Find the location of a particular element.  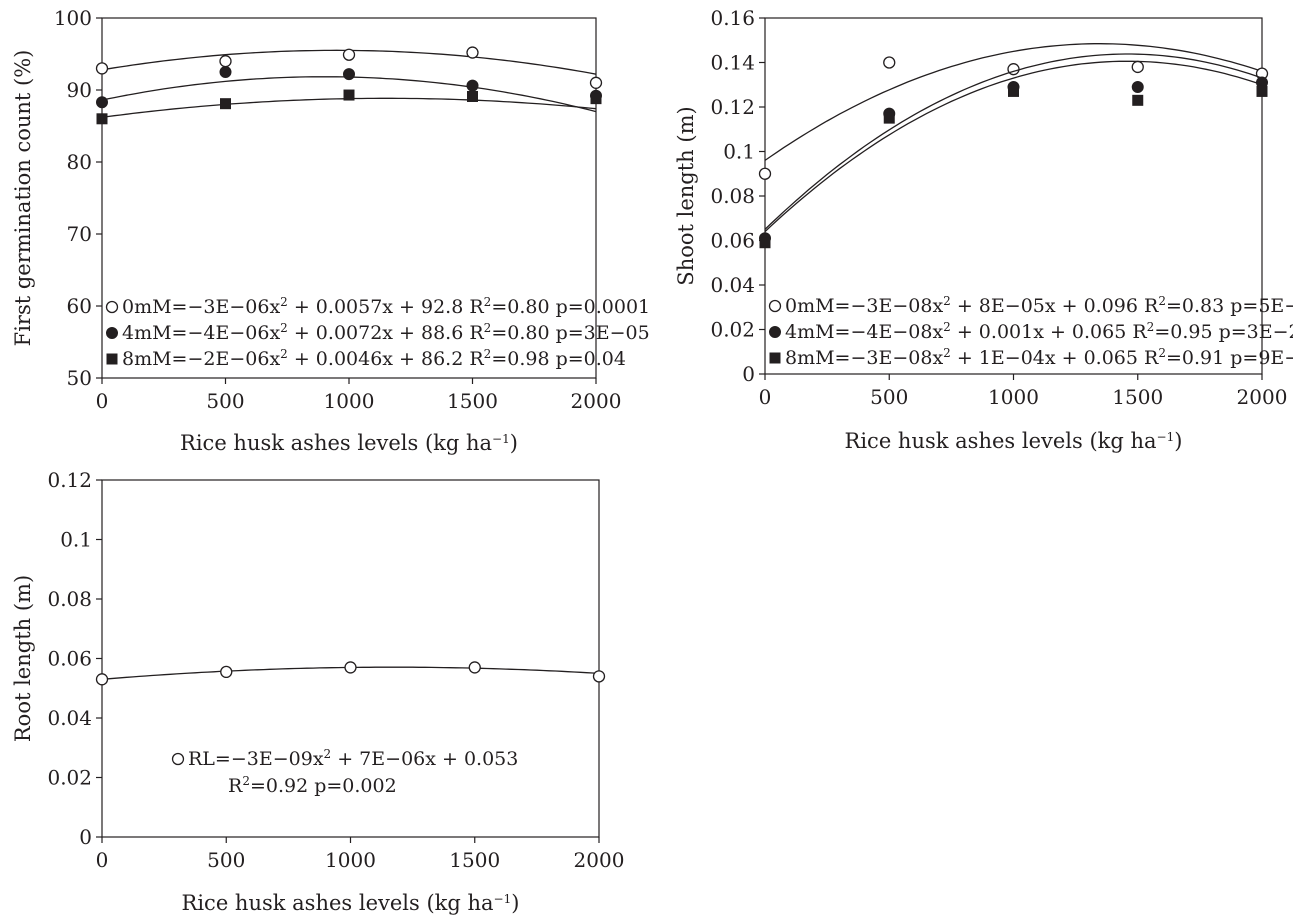

y-tick-label: 100 is located at coordinates (73, 18).